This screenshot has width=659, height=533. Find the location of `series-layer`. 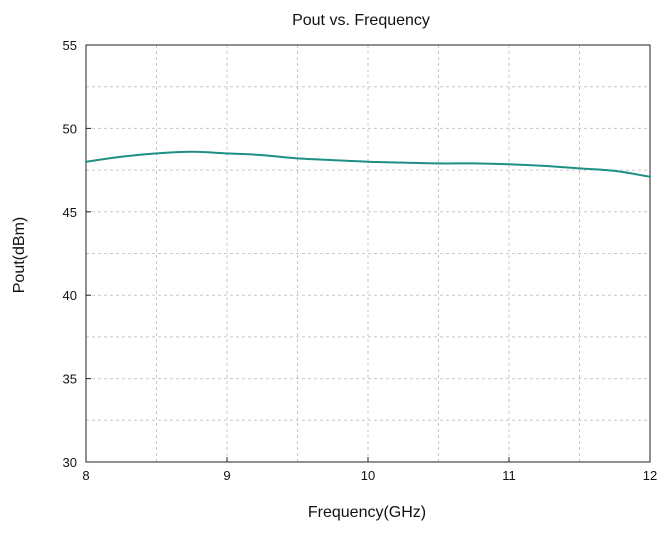

series-layer is located at coordinates (368, 164).